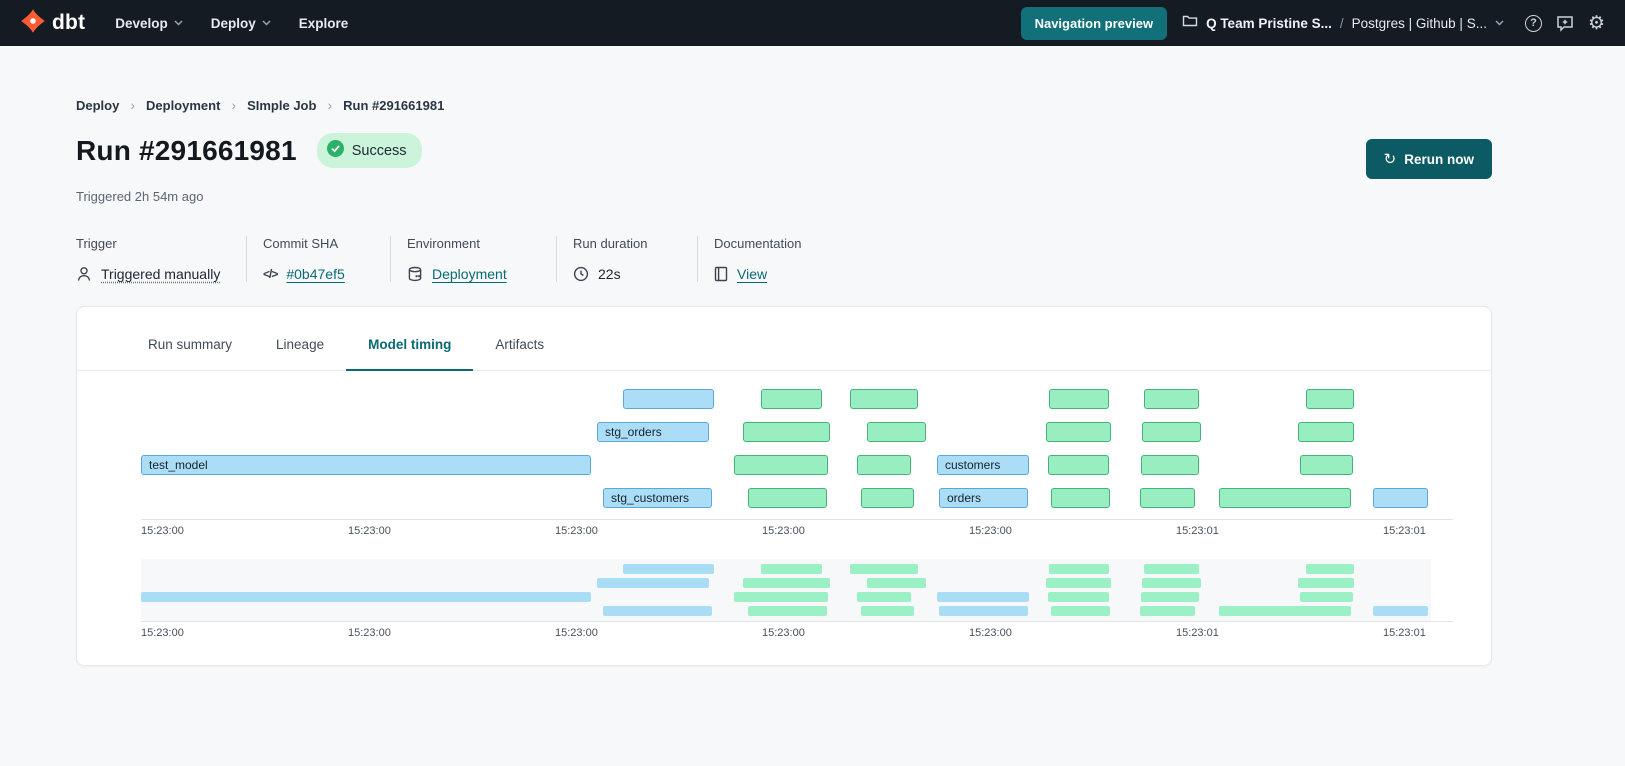  What do you see at coordinates (183, 105) in the screenshot?
I see `breadcrumb-deployment: Deployment` at bounding box center [183, 105].